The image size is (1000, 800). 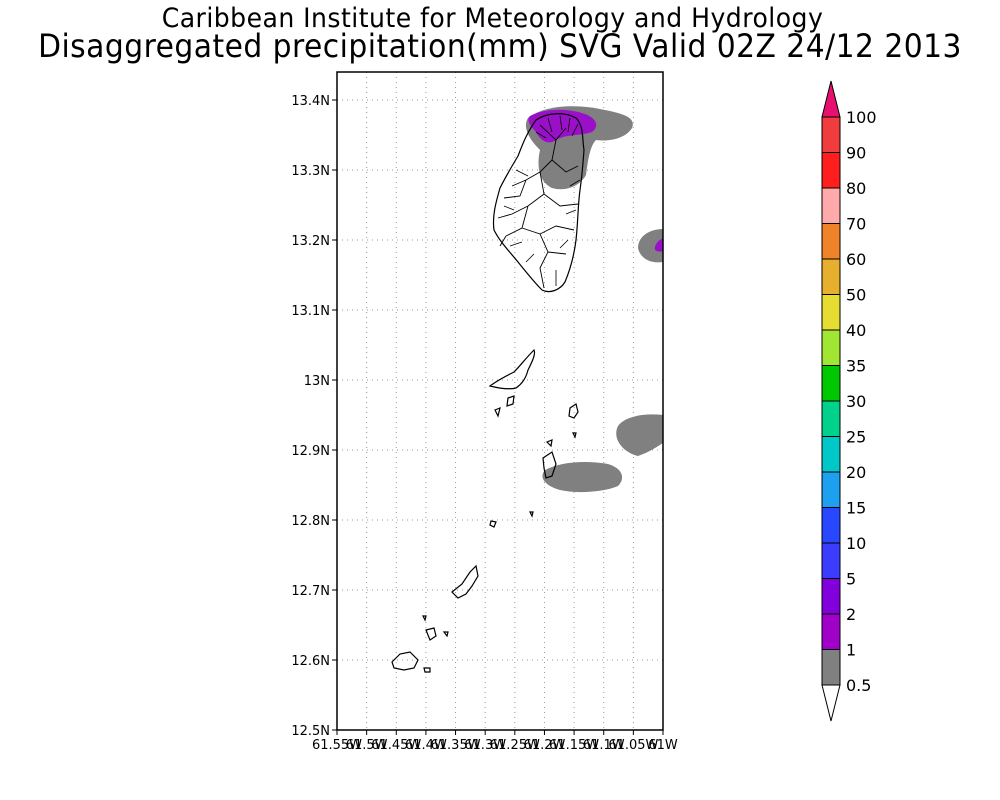 I want to click on lon-tick-label: 61.2W, so click(x=545, y=745).